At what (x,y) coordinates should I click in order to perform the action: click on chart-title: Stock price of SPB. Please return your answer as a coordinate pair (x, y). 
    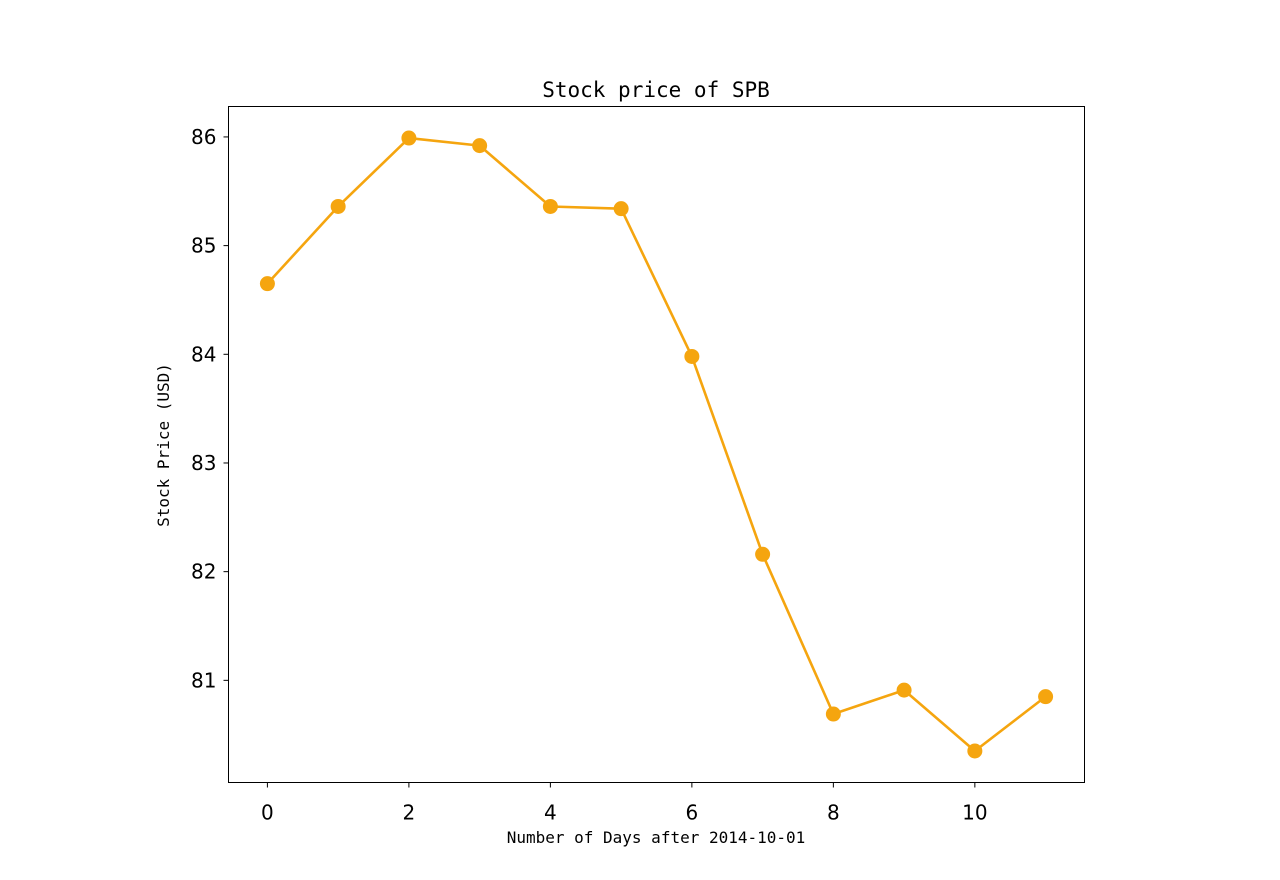
    Looking at the image, I should click on (656, 90).